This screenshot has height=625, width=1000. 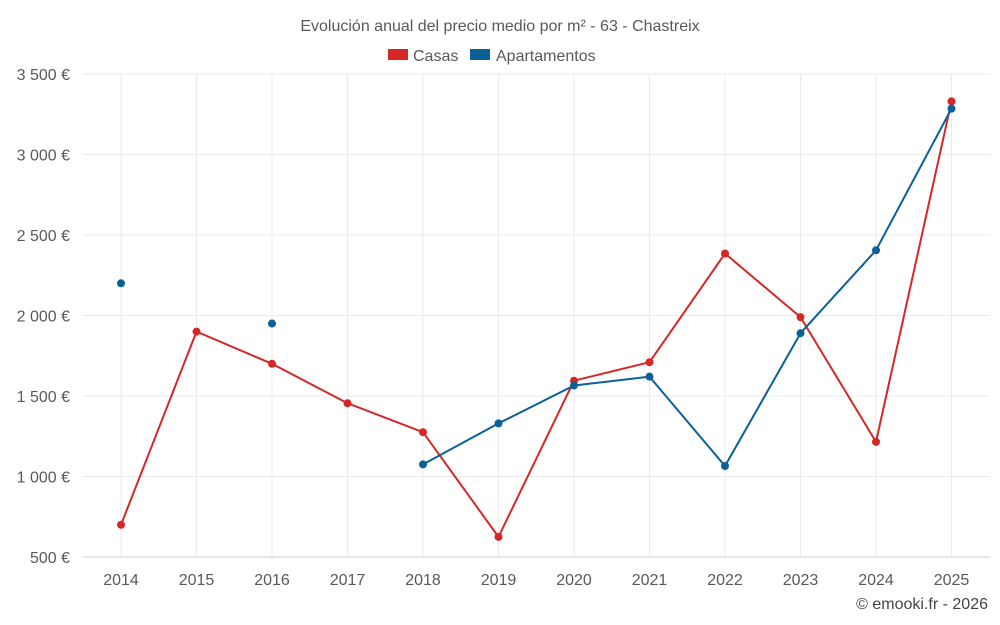 What do you see at coordinates (876, 250) in the screenshot?
I see `data-point-apartamentos-2024` at bounding box center [876, 250].